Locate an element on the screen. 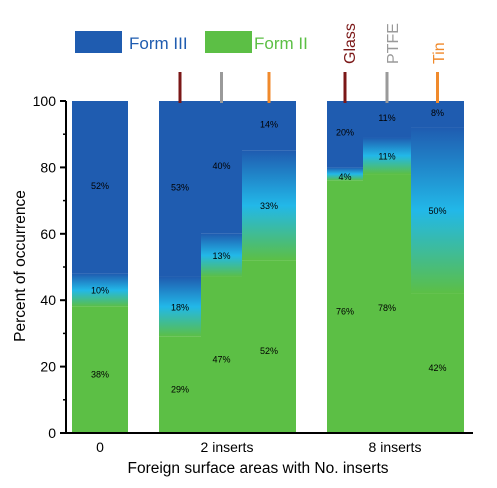  data-label-form-ii: 78% is located at coordinates (387, 308).